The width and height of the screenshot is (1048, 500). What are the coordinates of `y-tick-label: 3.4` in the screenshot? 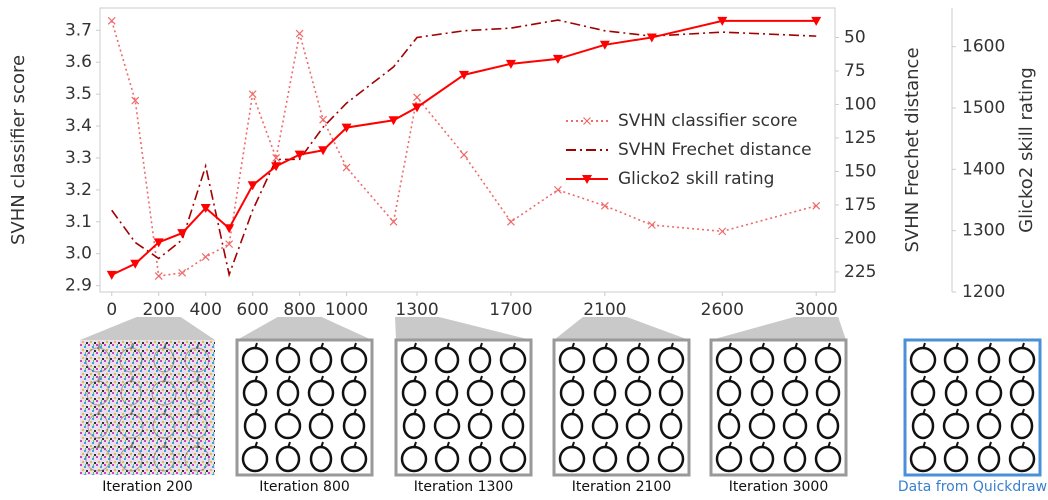 It's located at (78, 126).